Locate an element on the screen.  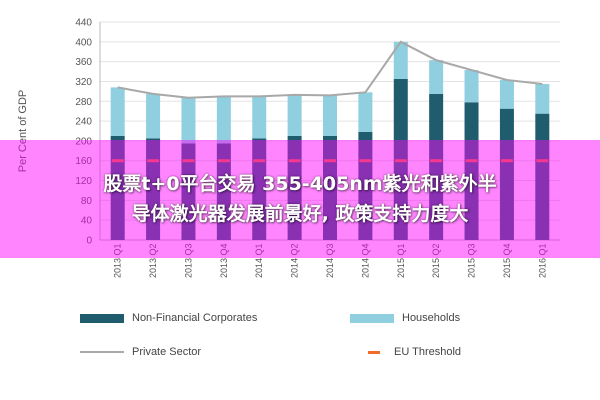
legend-swatch-non-financial-corporates is located at coordinates (102, 318).